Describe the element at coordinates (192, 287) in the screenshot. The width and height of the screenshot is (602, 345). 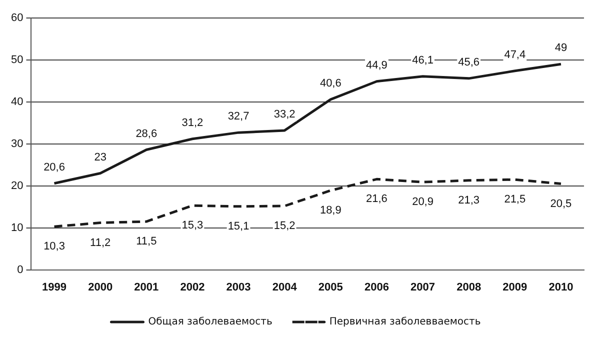
I see `x-tick-label: 2002` at that location.